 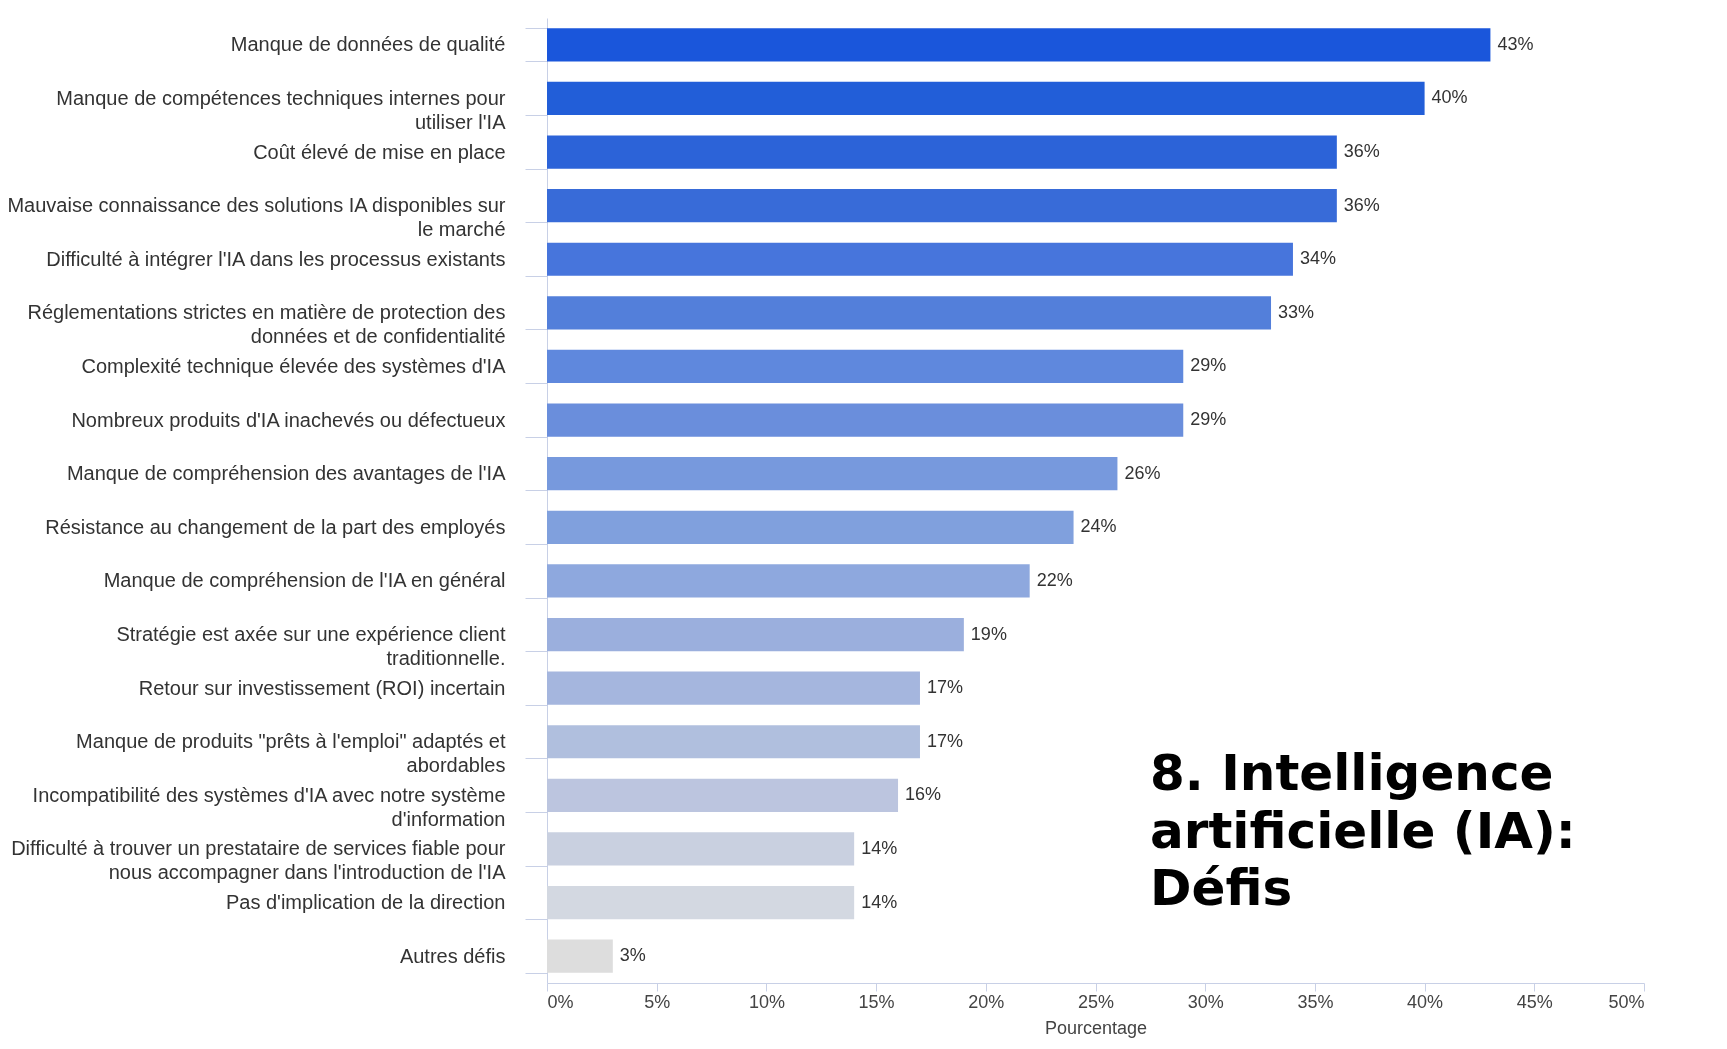 I want to click on x-tick-label: 45%, so click(x=1534, y=1001).